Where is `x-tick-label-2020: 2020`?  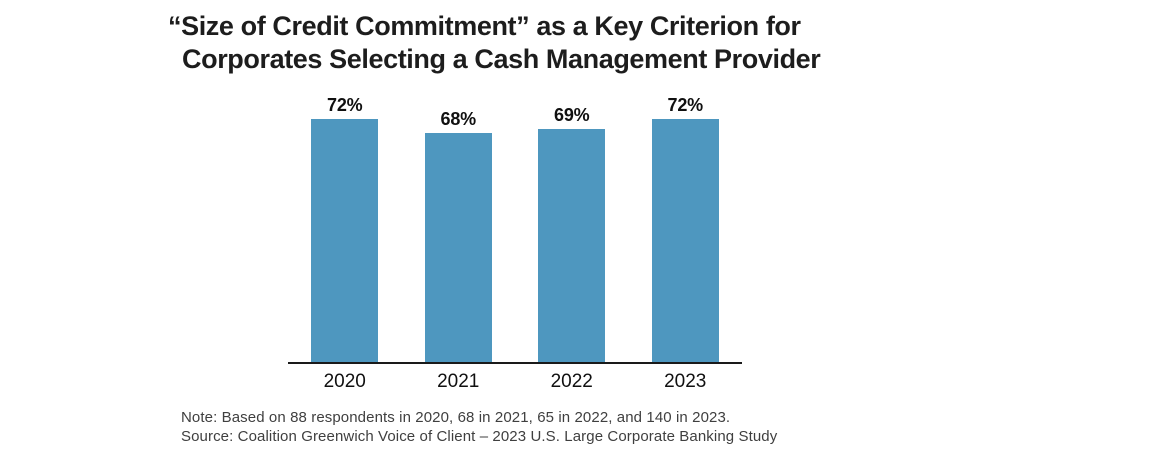
x-tick-label-2020: 2020 is located at coordinates (344, 381).